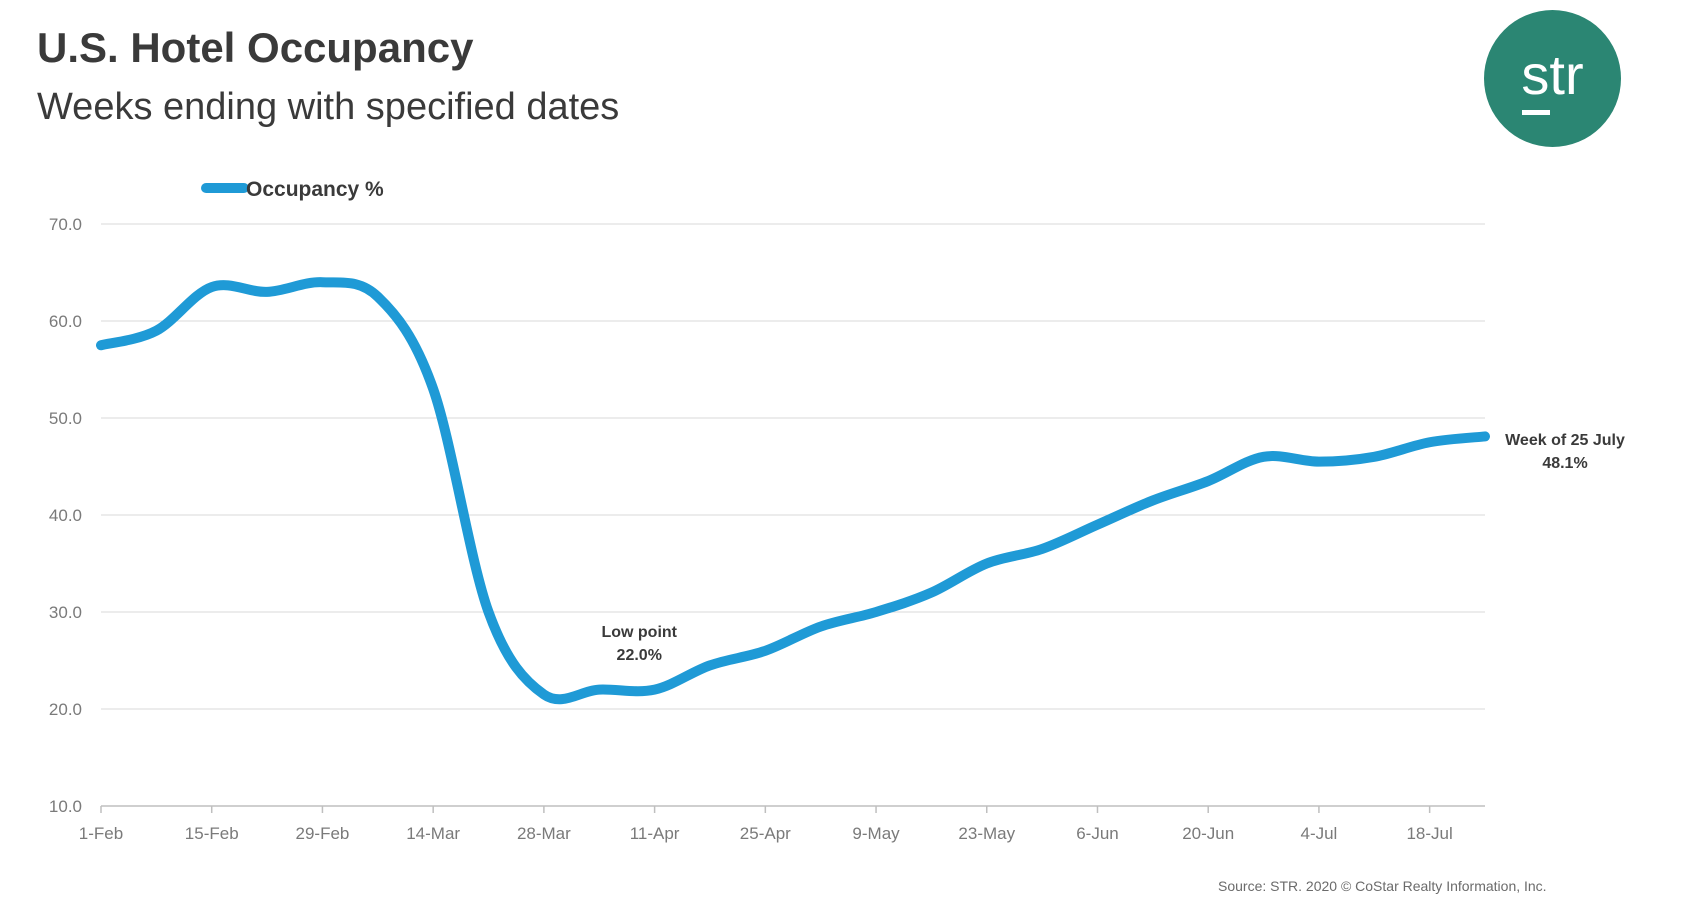 Image resolution: width=1696 pixels, height=902 pixels. What do you see at coordinates (639, 655) in the screenshot?
I see `annotation-low-point-value: 22.0%` at bounding box center [639, 655].